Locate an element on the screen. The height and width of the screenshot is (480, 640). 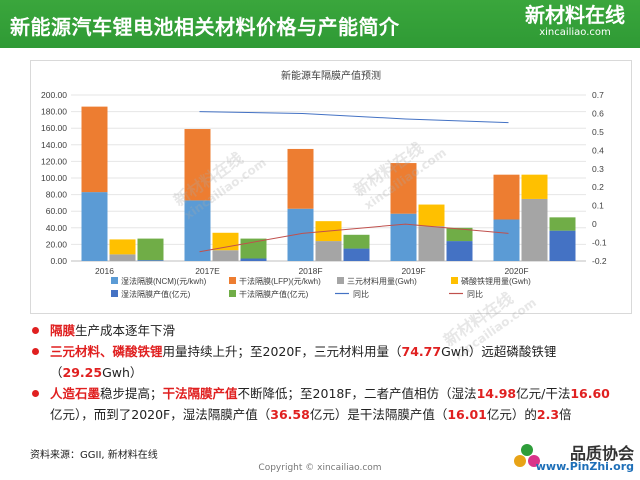
y2-tick-label: 0.1 is located at coordinates (598, 206).